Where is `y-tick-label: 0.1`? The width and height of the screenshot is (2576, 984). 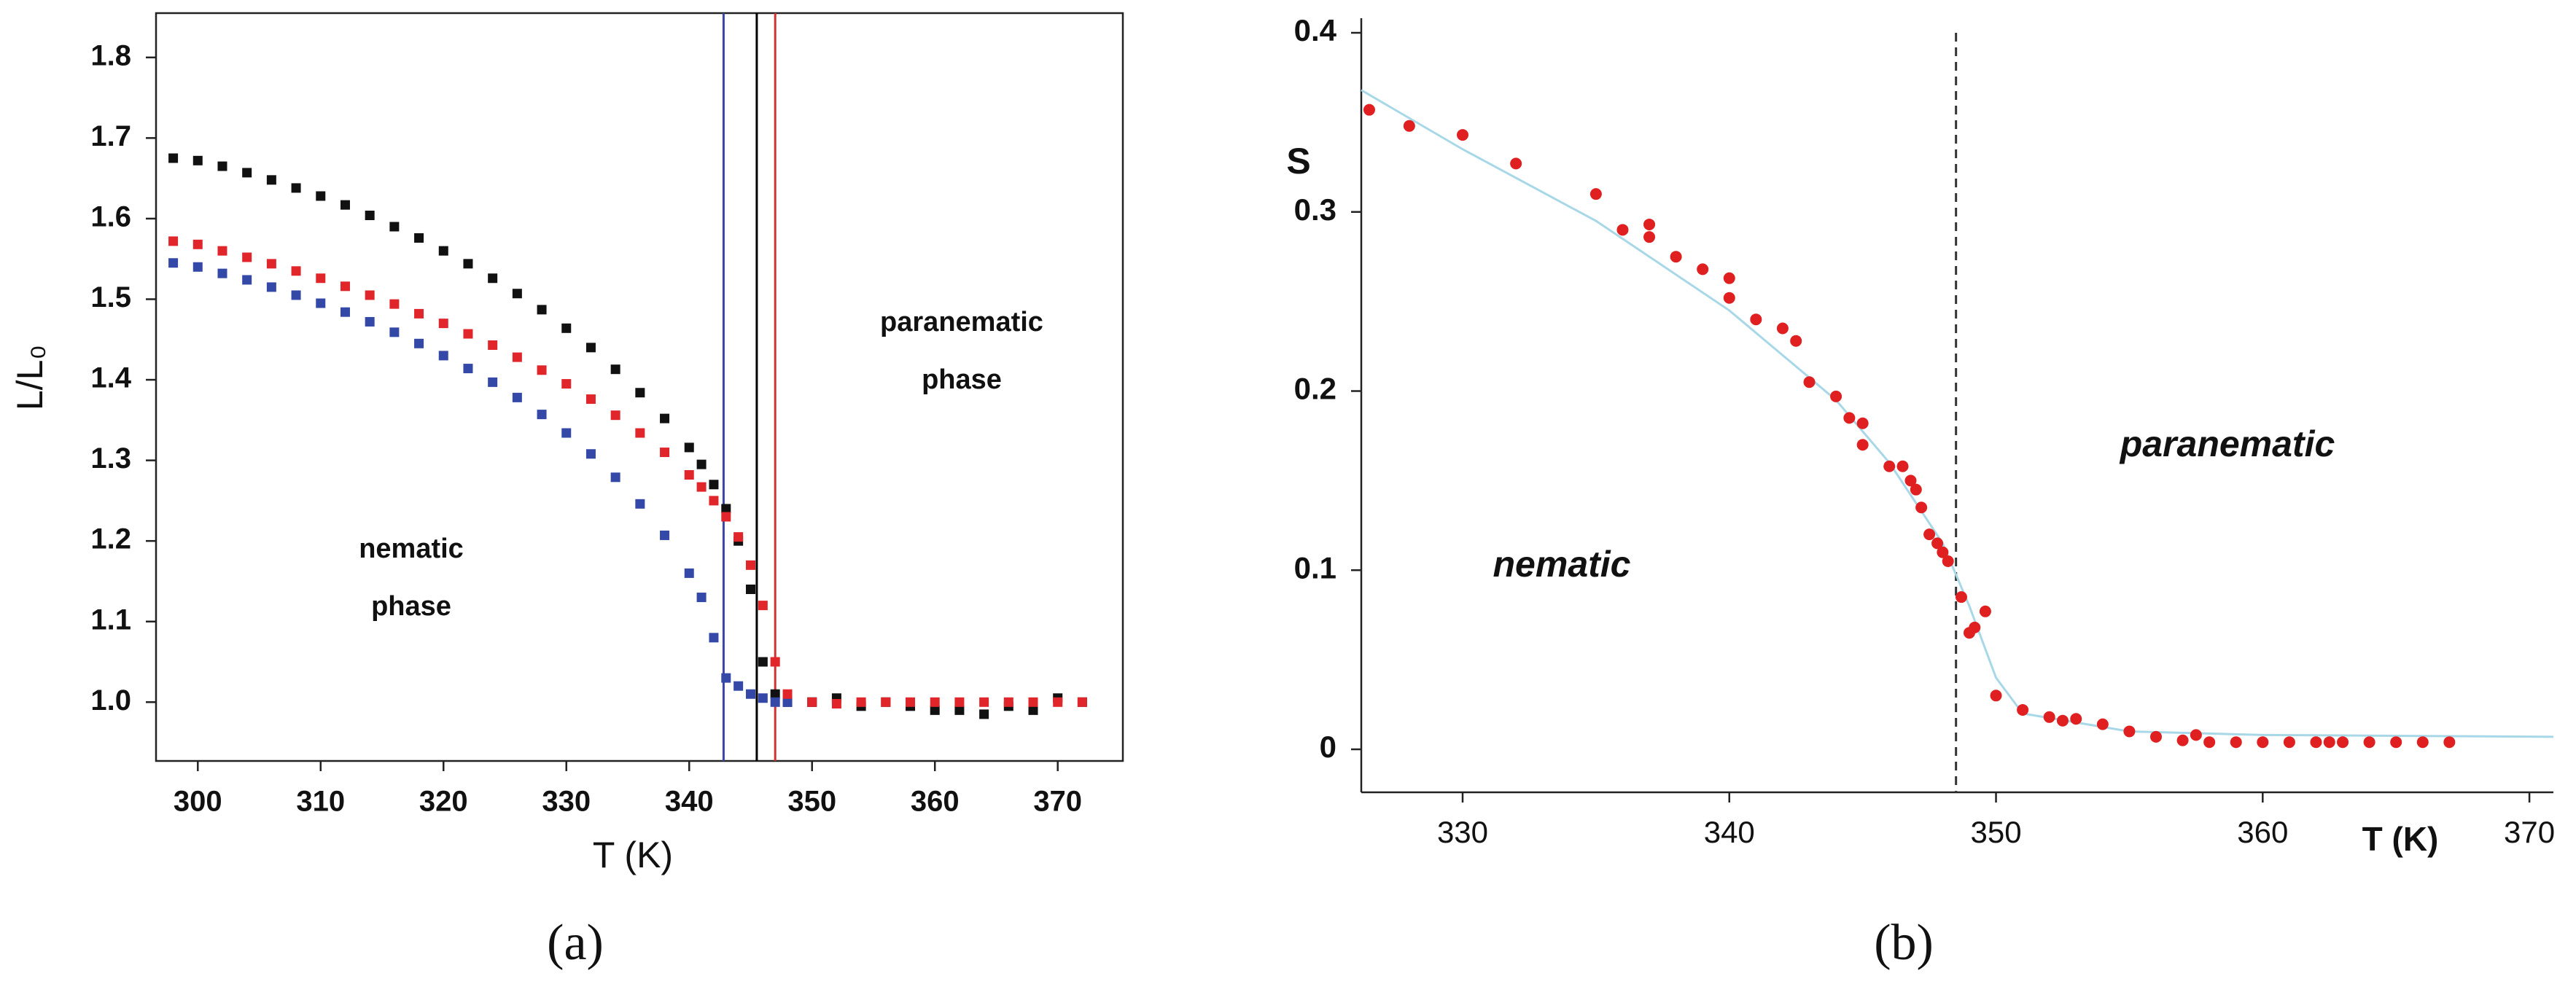 y-tick-label: 0.1 is located at coordinates (1315, 567).